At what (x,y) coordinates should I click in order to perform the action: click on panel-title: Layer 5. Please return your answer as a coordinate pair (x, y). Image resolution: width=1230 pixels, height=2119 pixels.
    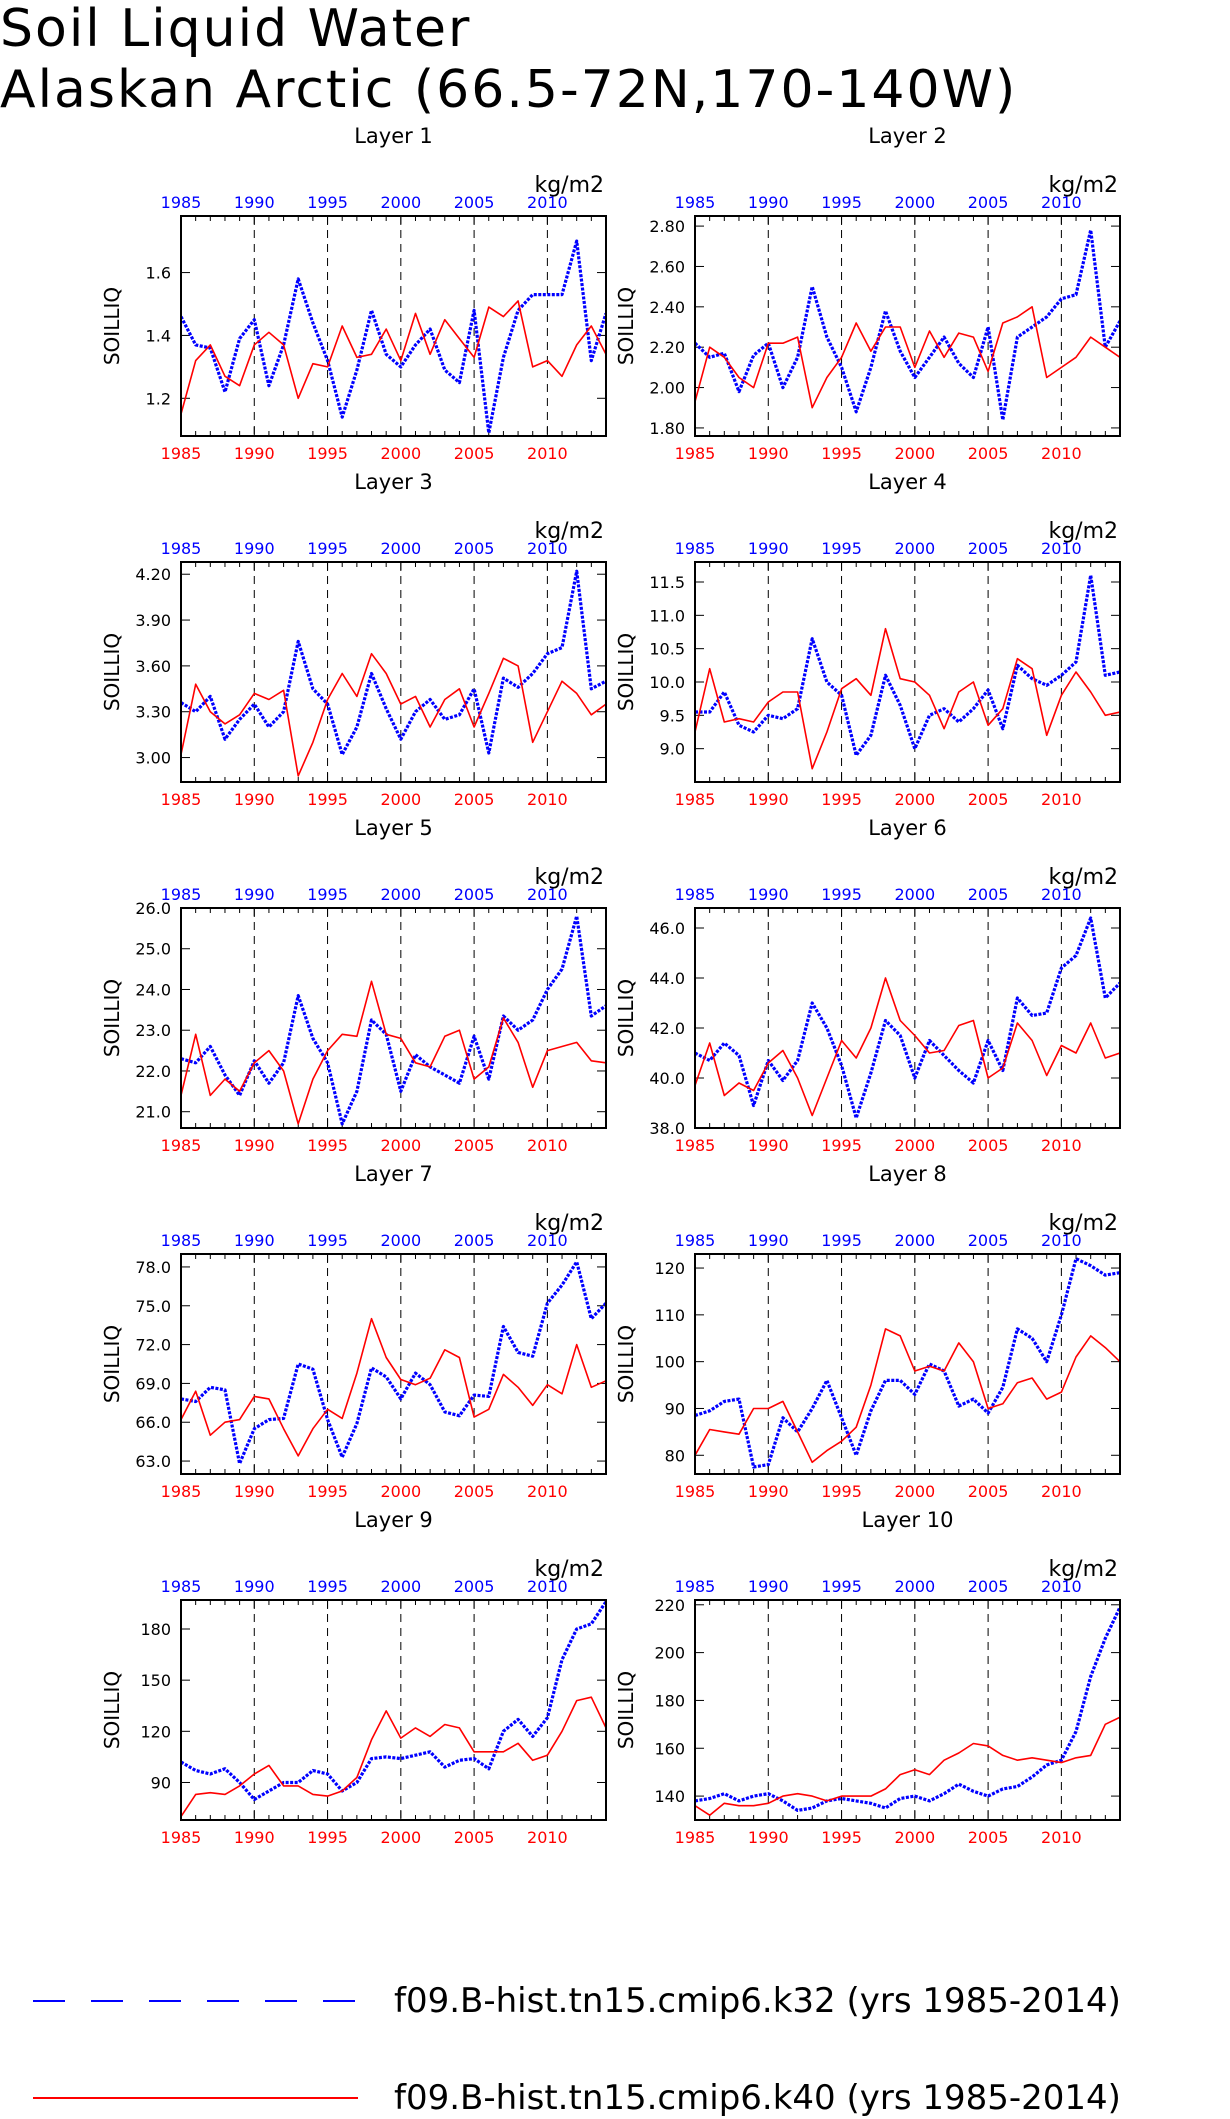
    Looking at the image, I should click on (393, 828).